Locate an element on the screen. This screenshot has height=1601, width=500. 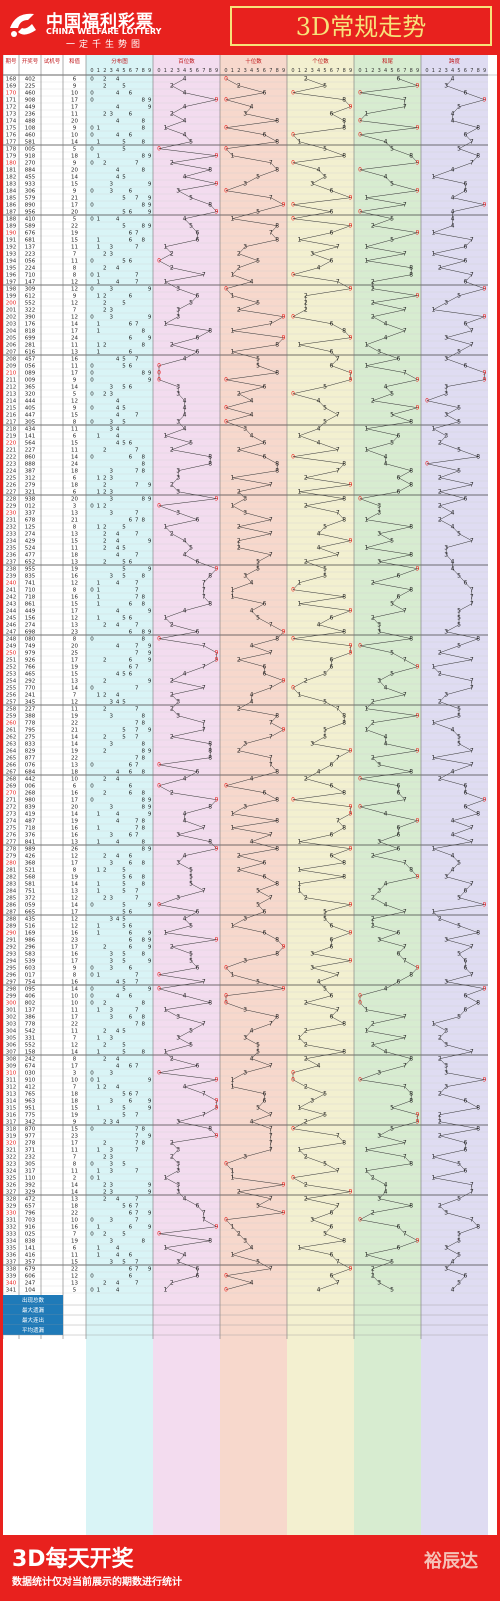
trend-point-span: 5 is located at coordinates (459, 408).